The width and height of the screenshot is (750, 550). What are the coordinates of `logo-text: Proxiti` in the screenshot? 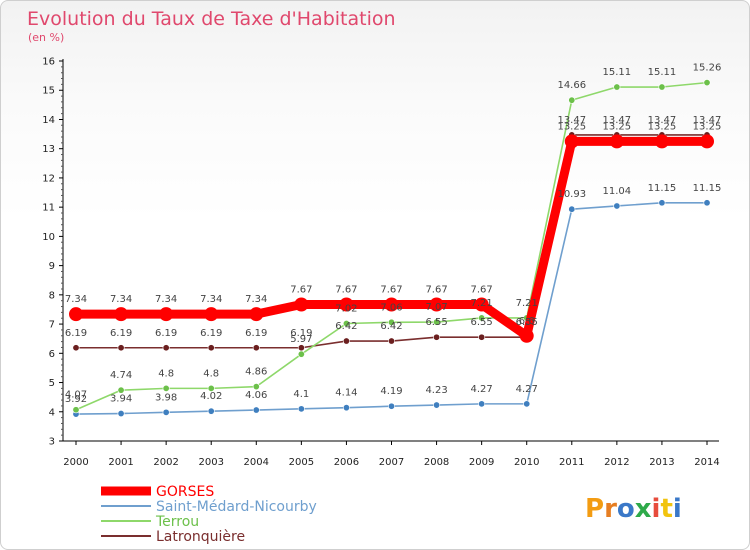 It's located at (633, 509).